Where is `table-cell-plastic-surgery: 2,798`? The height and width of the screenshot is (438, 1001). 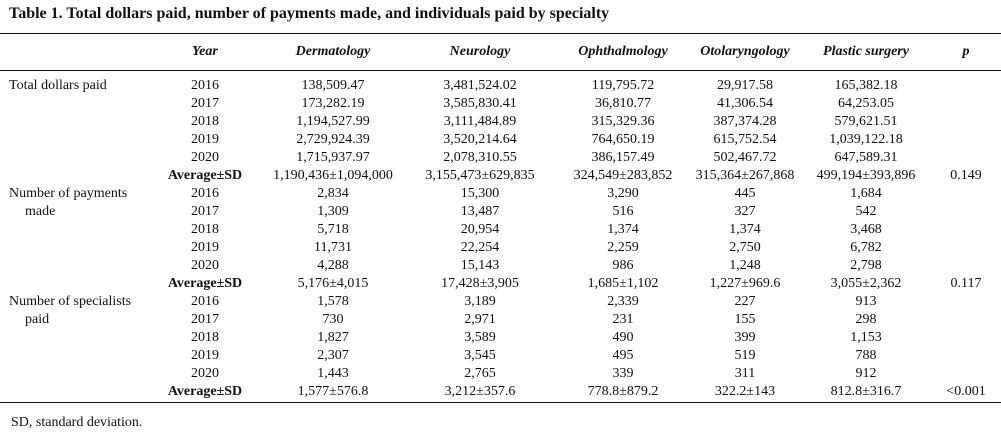
table-cell-plastic-surgery: 2,798 is located at coordinates (866, 265).